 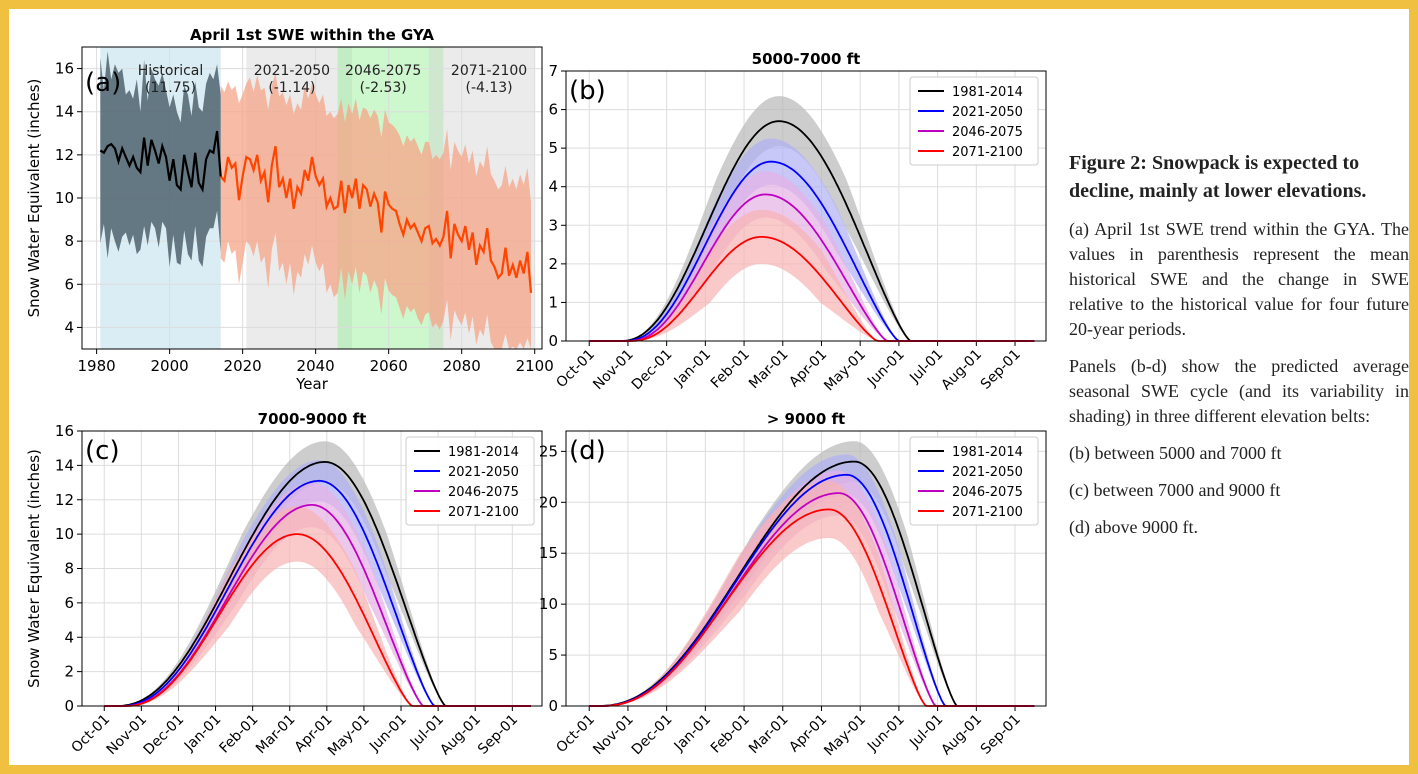 I want to click on caption-item-b: (b) between 5000 and 7000 ft, so click(x=1175, y=453).